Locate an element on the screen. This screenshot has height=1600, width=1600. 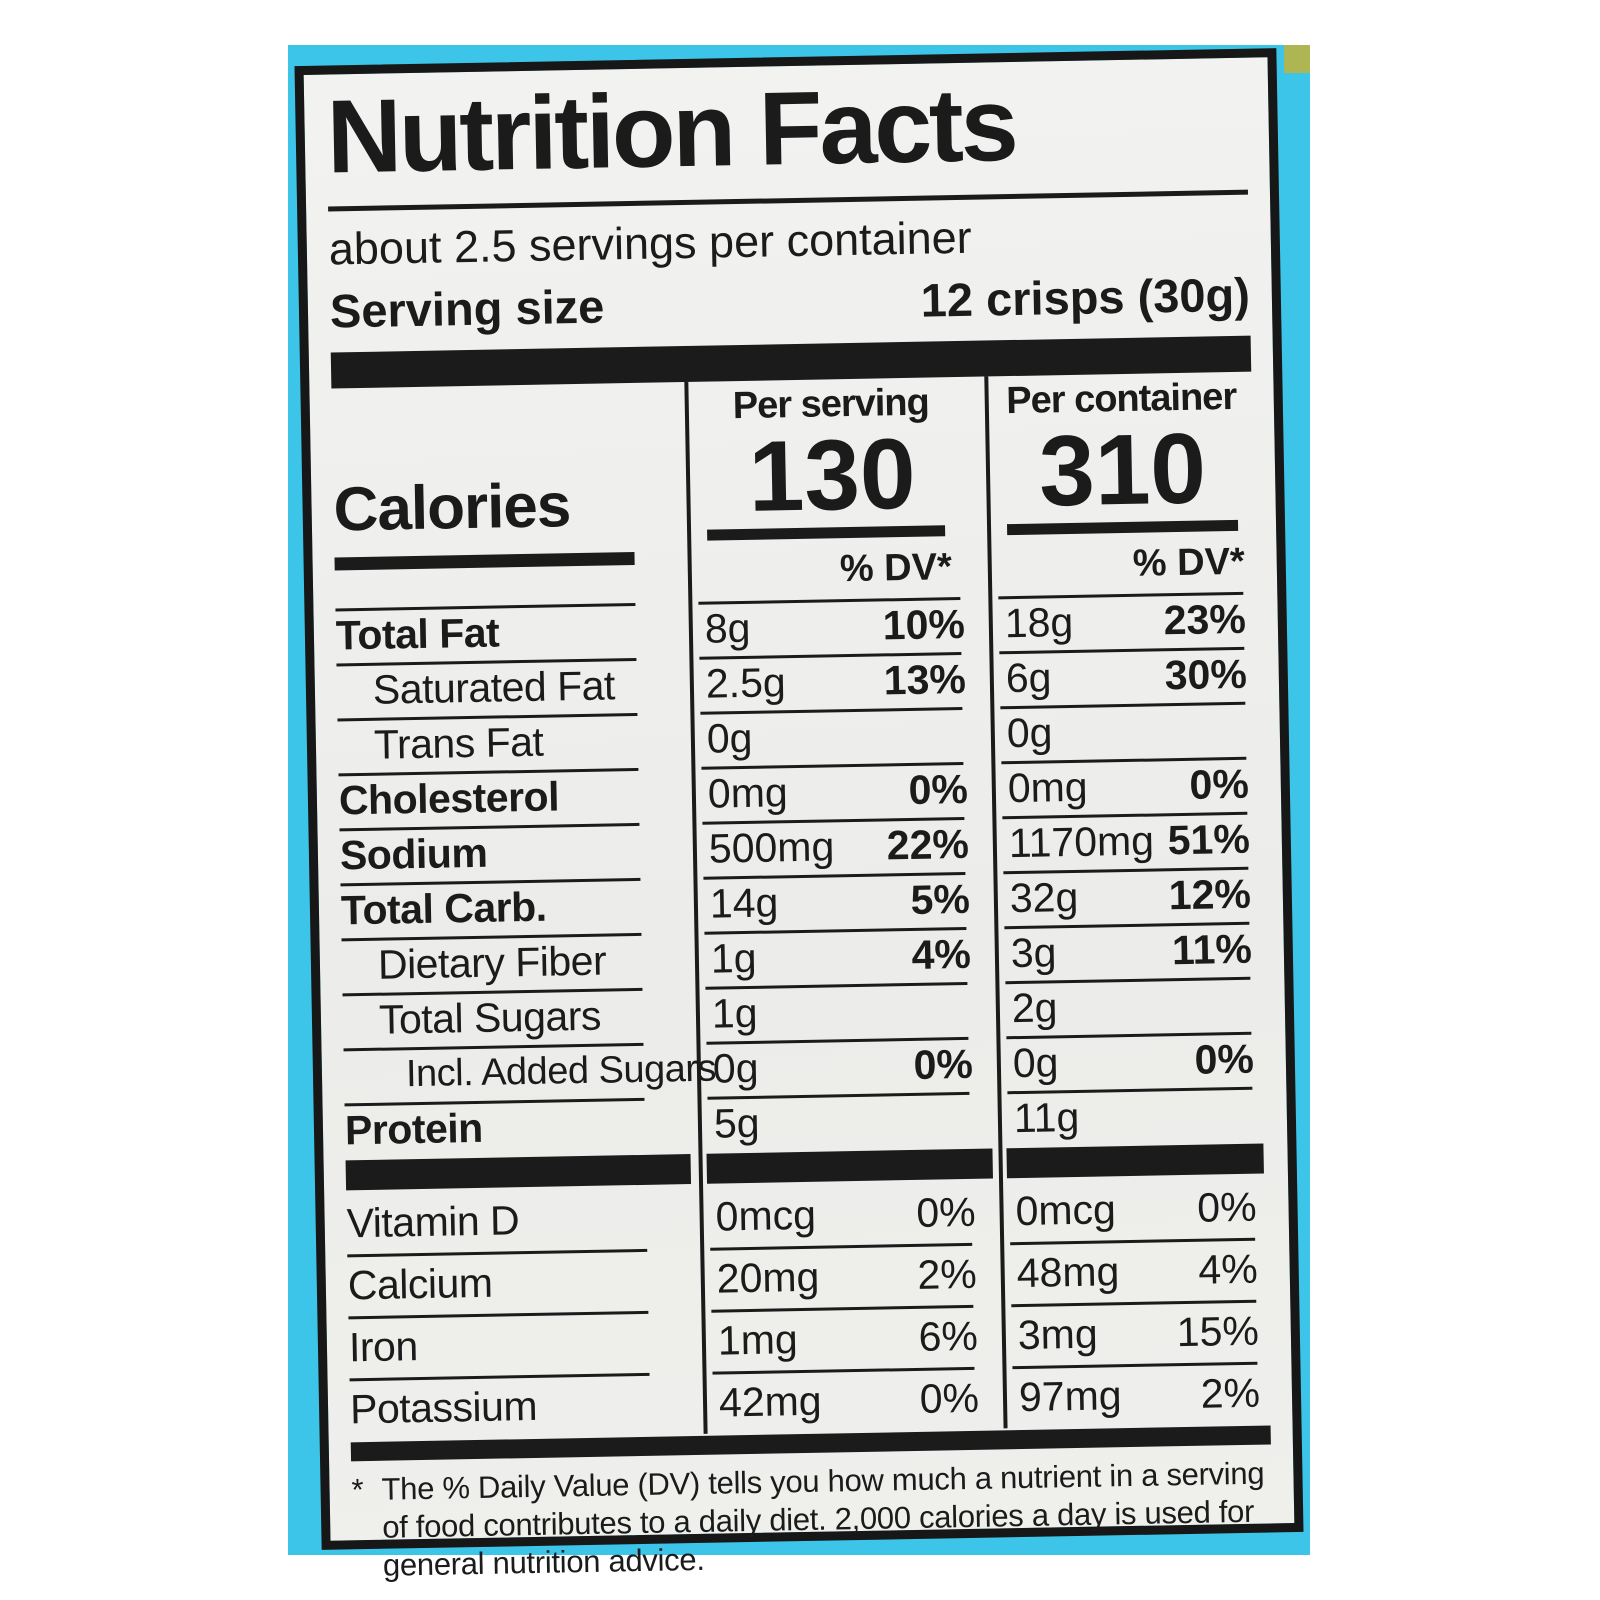
nutrient-name: Dietary Fiber is located at coordinates (492, 962).